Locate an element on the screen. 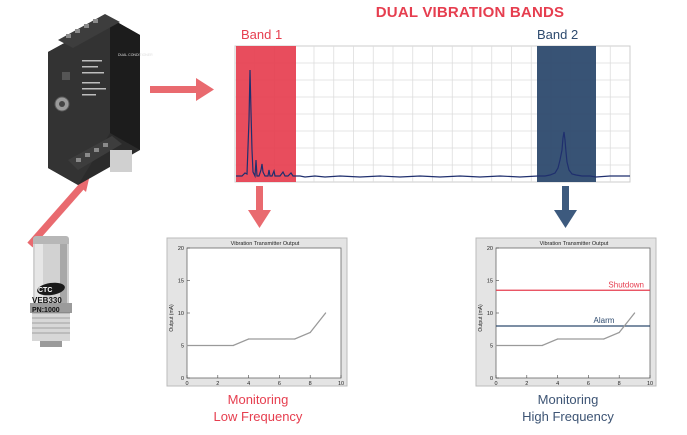 The image size is (687, 435). caption-high-line1: Monitoring is located at coordinates (568, 399).